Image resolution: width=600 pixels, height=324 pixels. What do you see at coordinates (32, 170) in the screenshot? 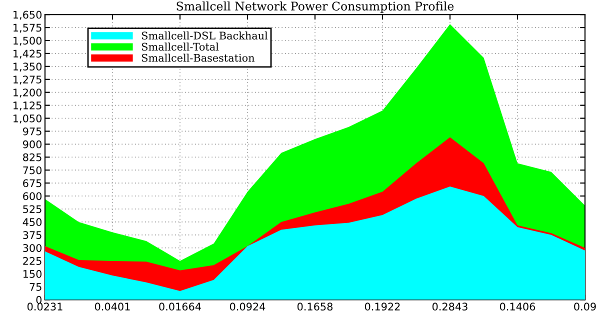
I see `y-tick-label: 750` at bounding box center [32, 170].